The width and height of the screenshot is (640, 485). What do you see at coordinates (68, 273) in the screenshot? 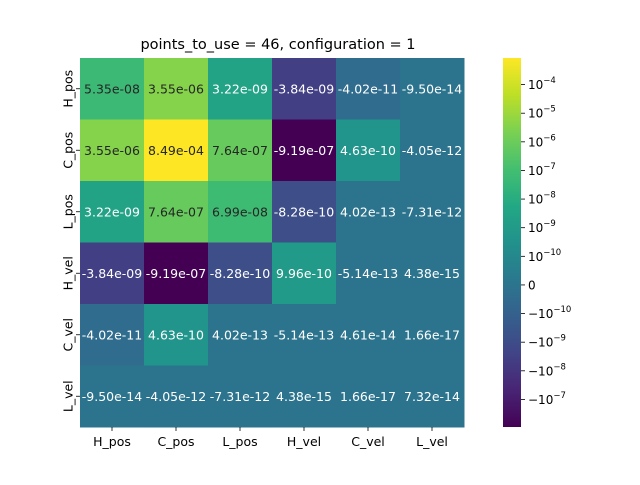
I see `y-tick-label: H_vel` at bounding box center [68, 273].